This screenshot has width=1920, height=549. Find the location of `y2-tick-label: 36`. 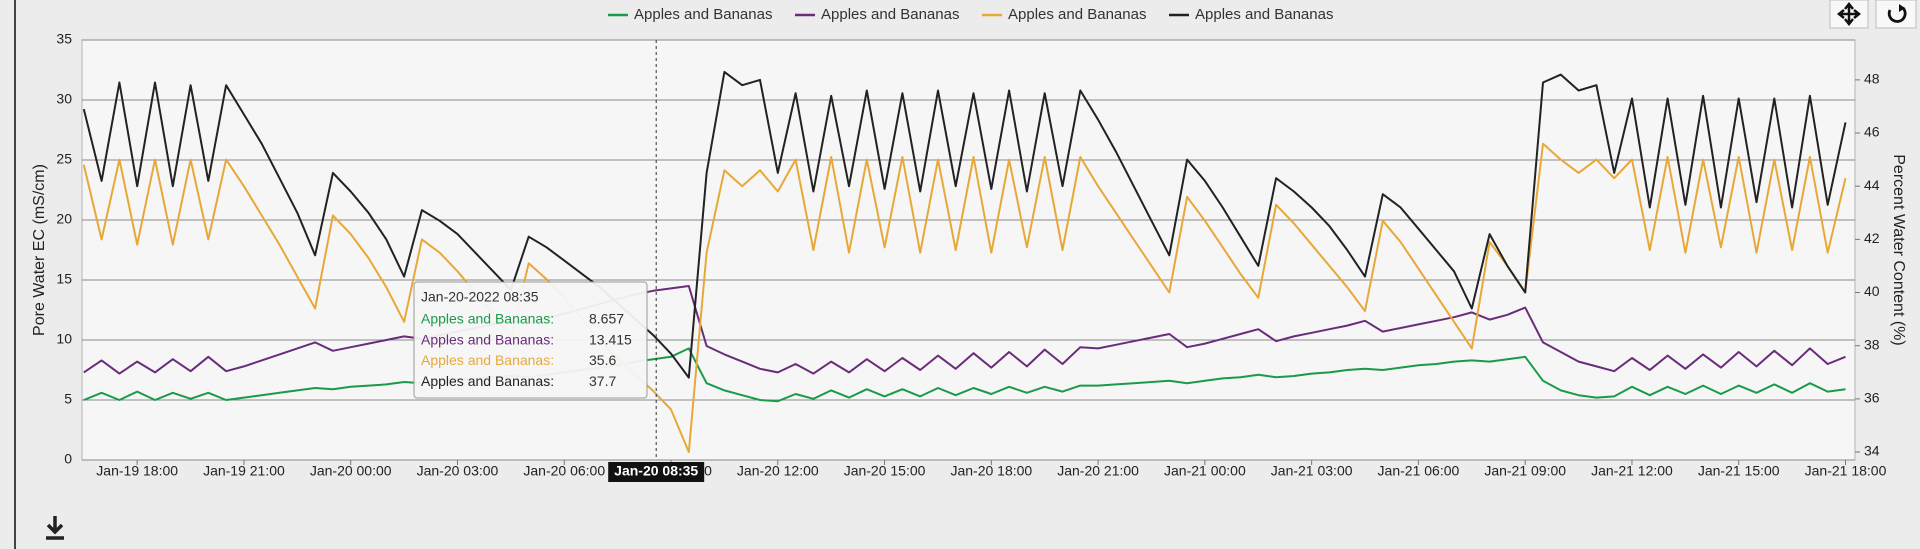

y2-tick-label: 36 is located at coordinates (1872, 398).